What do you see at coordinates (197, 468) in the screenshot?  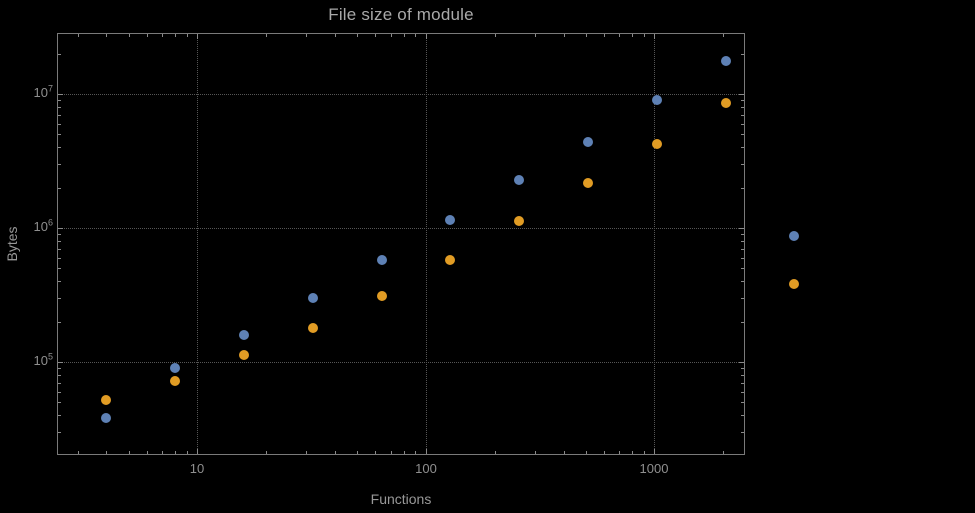 I see `x-tick-label: 10` at bounding box center [197, 468].